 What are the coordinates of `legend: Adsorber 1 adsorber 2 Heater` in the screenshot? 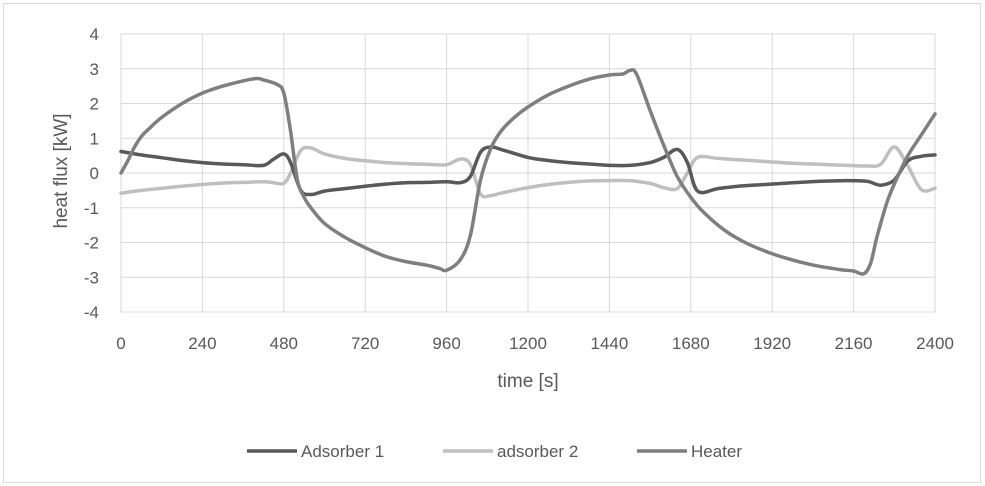 It's located at (494, 451).